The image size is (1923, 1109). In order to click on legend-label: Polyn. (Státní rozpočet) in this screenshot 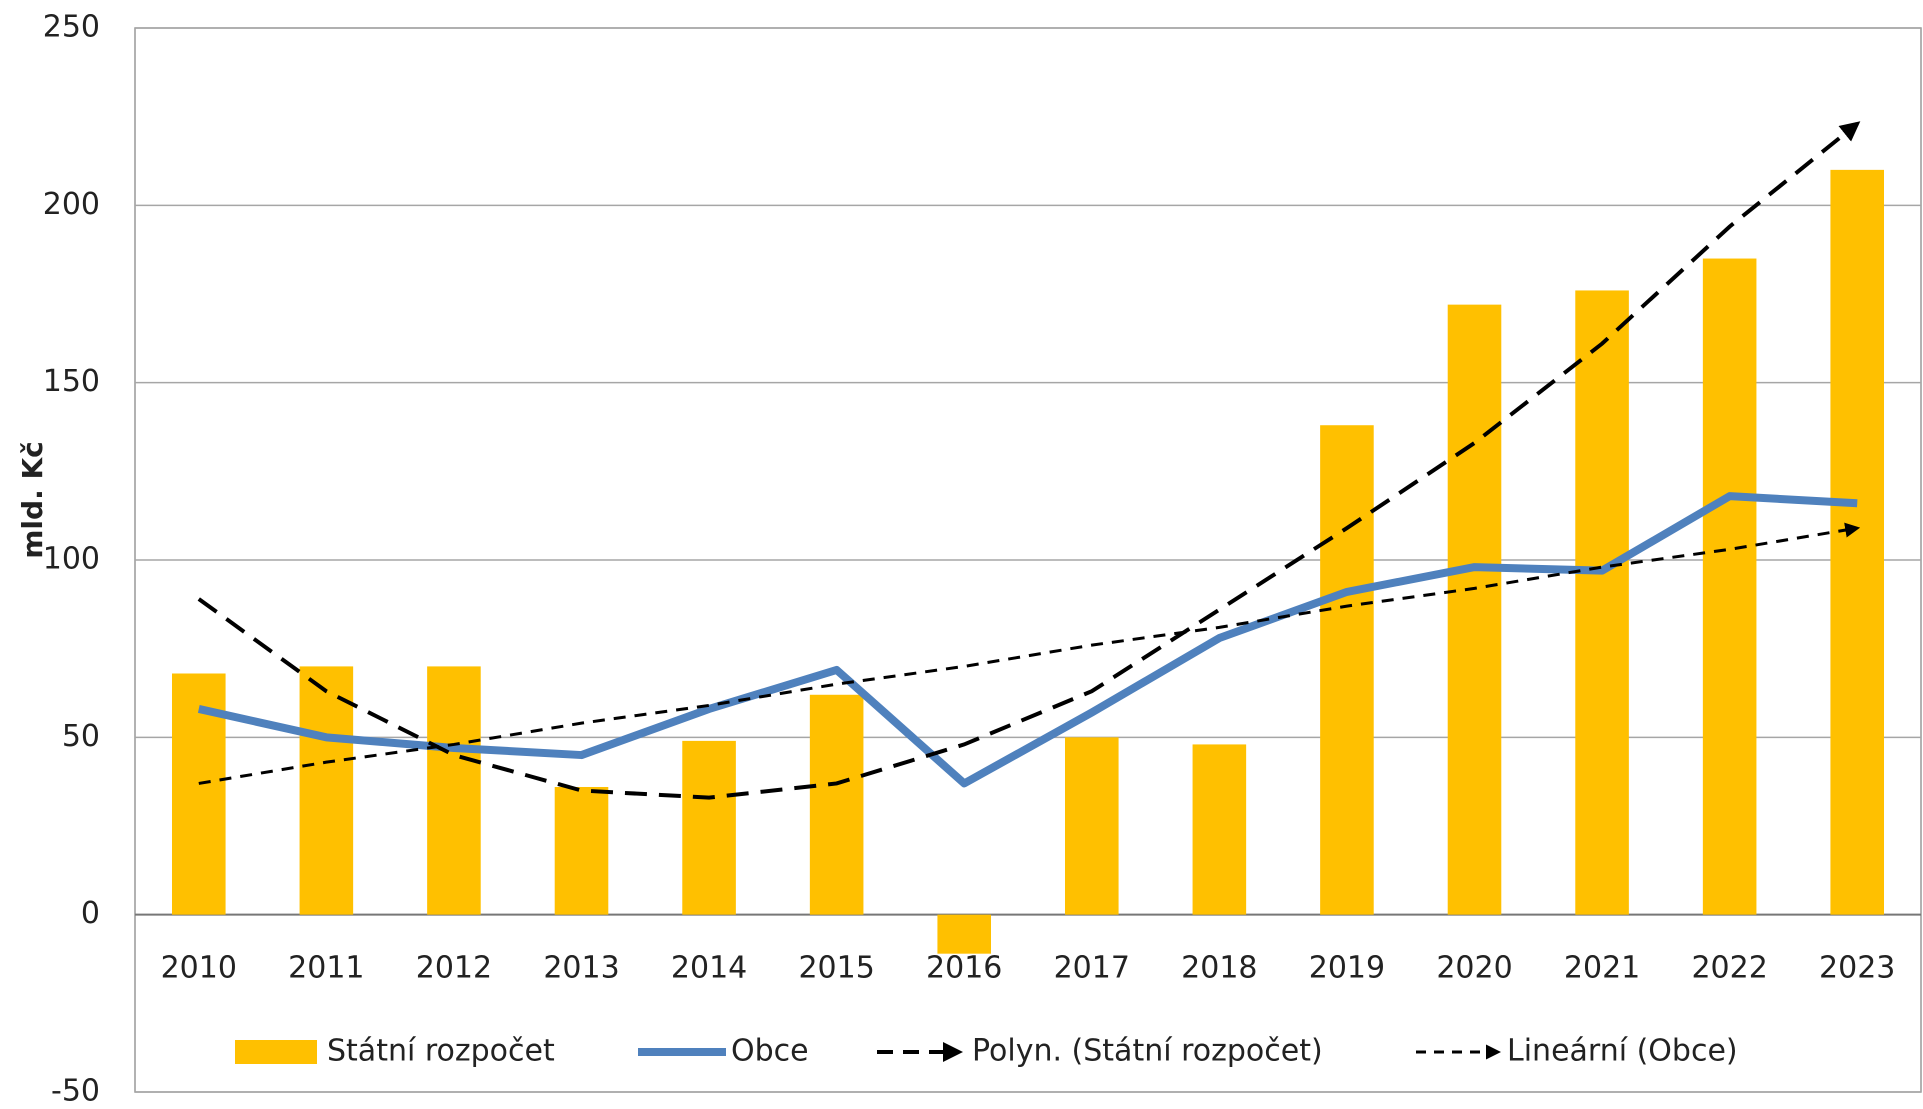, I will do `click(1147, 1051)`.